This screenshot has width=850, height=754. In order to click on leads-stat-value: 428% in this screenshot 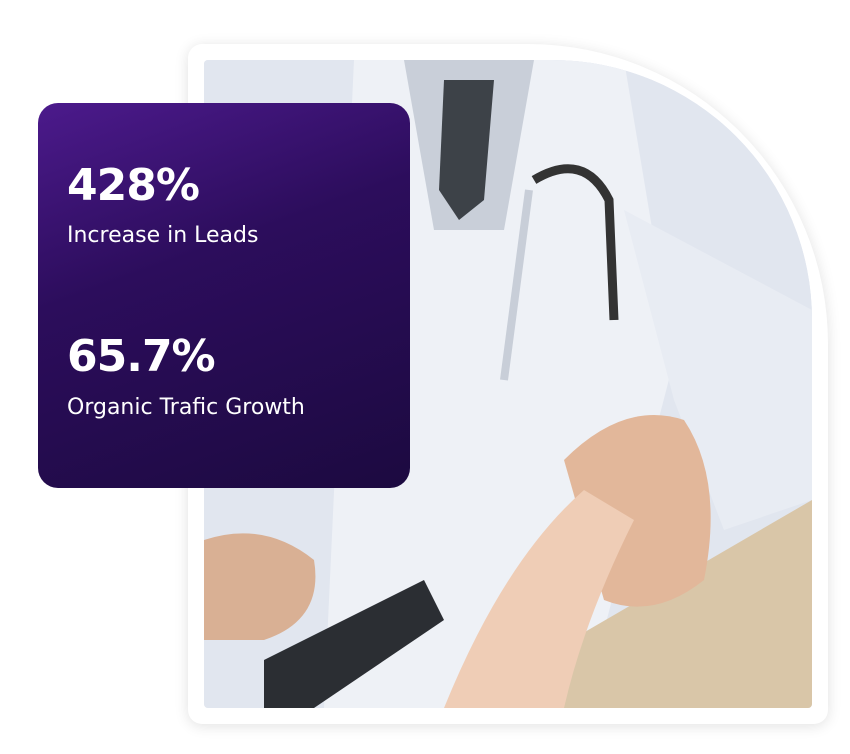, I will do `click(133, 185)`.